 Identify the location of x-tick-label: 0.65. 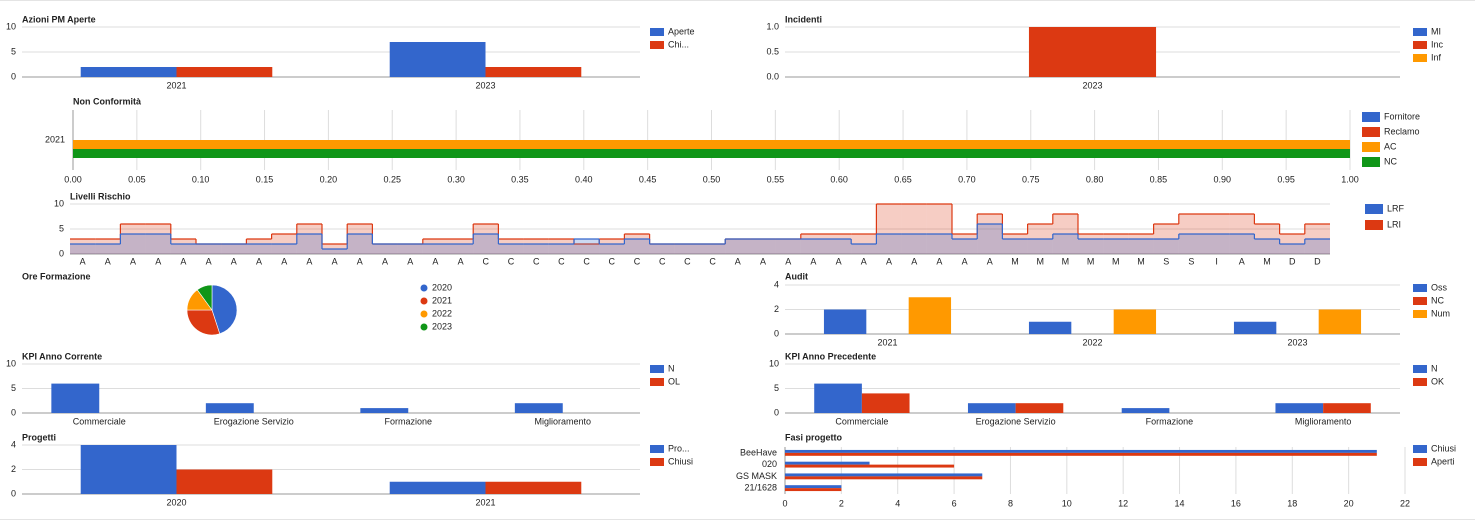
(903, 179).